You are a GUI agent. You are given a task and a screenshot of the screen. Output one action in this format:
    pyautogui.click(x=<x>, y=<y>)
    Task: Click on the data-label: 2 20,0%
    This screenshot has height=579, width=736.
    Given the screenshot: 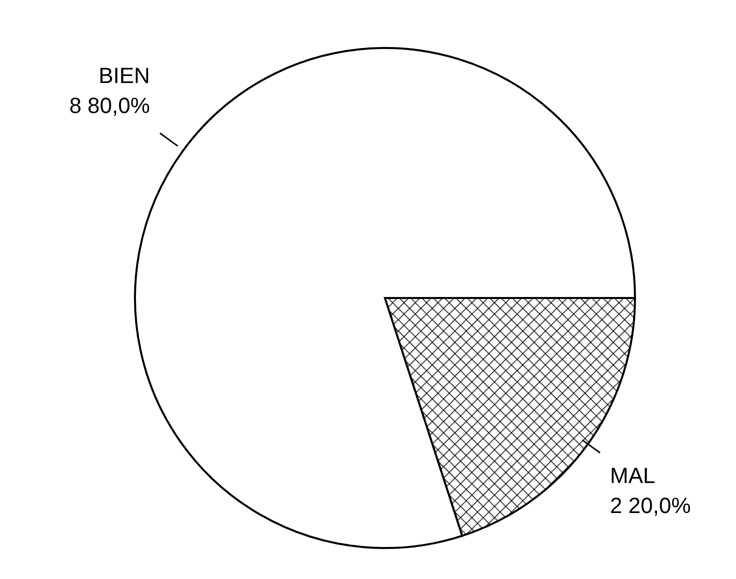 What is the action you would take?
    pyautogui.click(x=650, y=505)
    